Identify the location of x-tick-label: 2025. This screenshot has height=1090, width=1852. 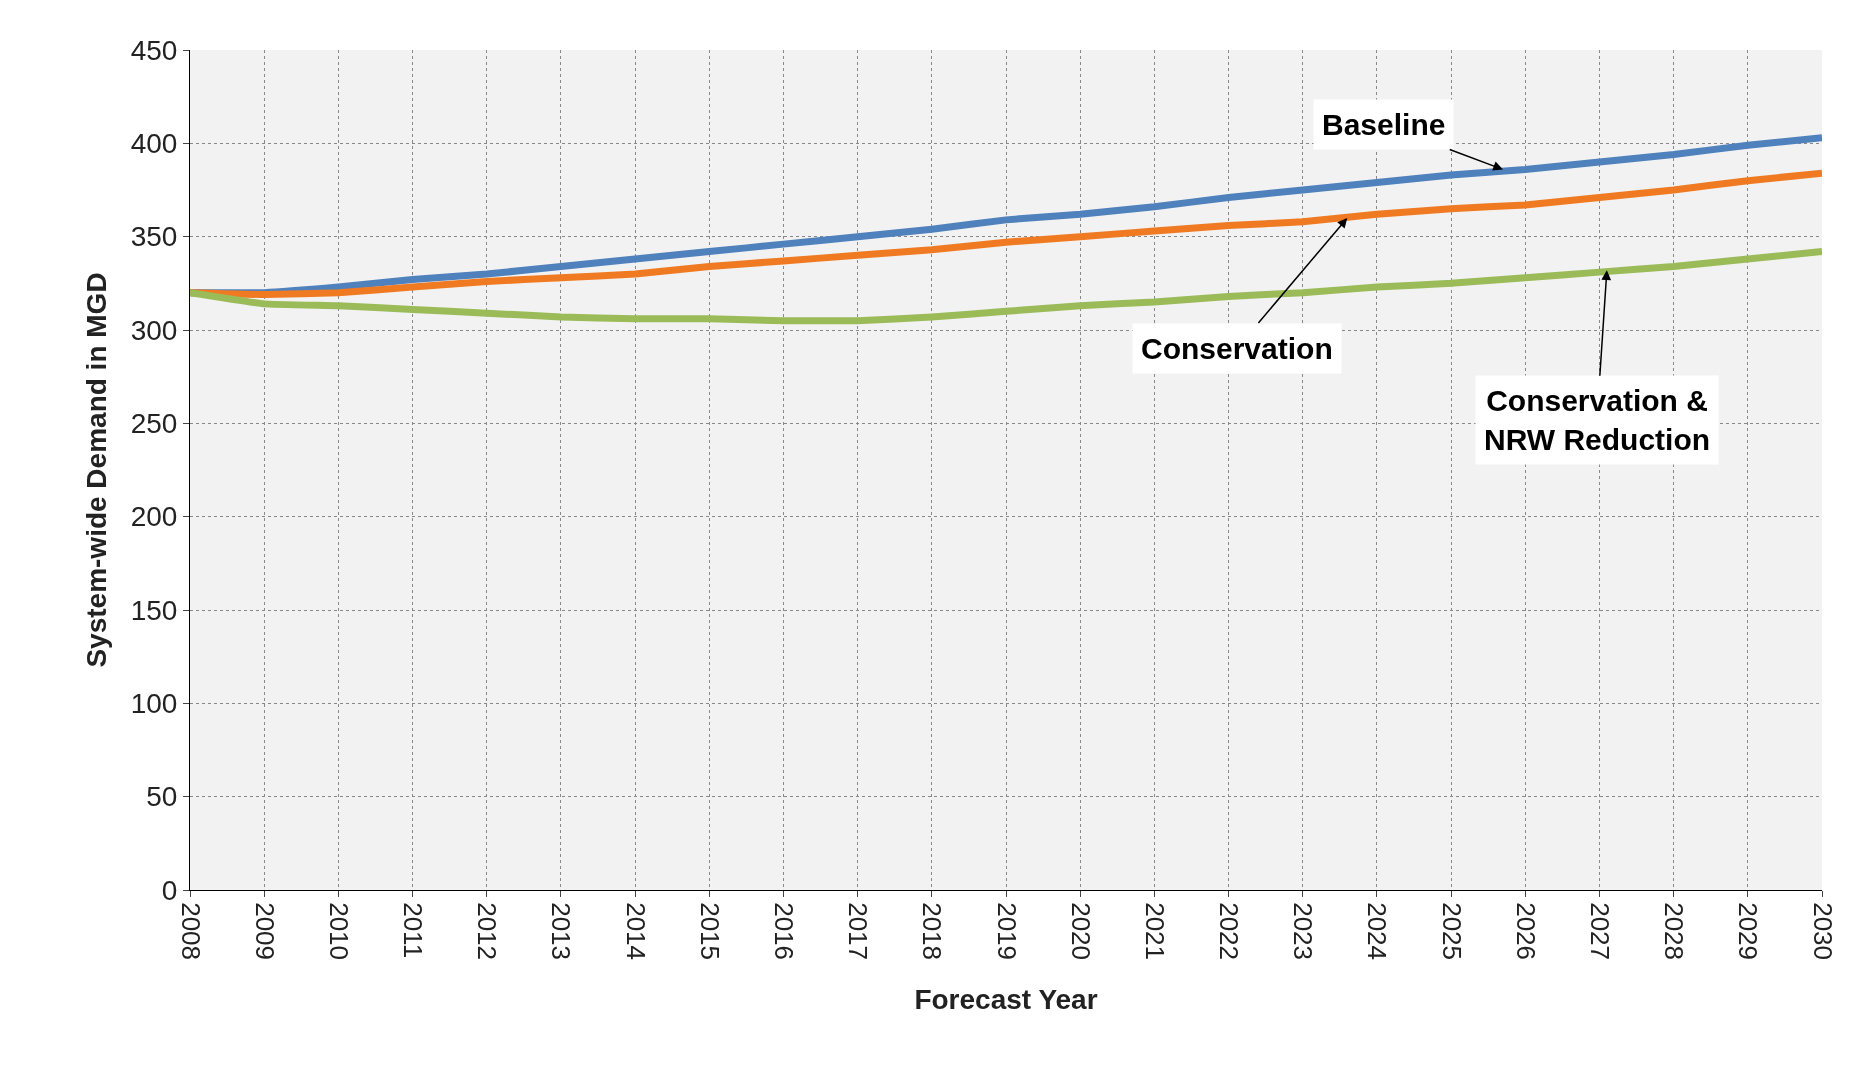
(1451, 931).